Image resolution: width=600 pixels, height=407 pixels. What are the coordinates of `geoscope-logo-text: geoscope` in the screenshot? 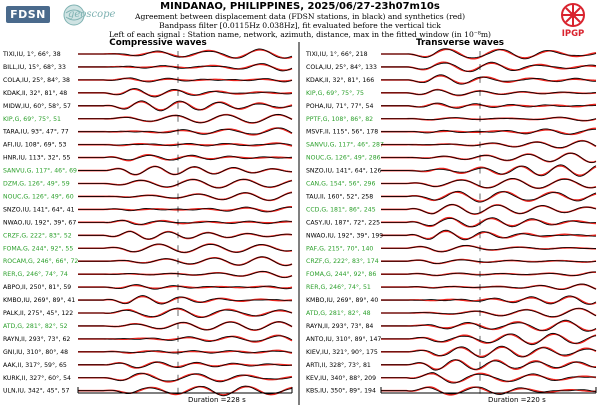 It's located at (92, 14).